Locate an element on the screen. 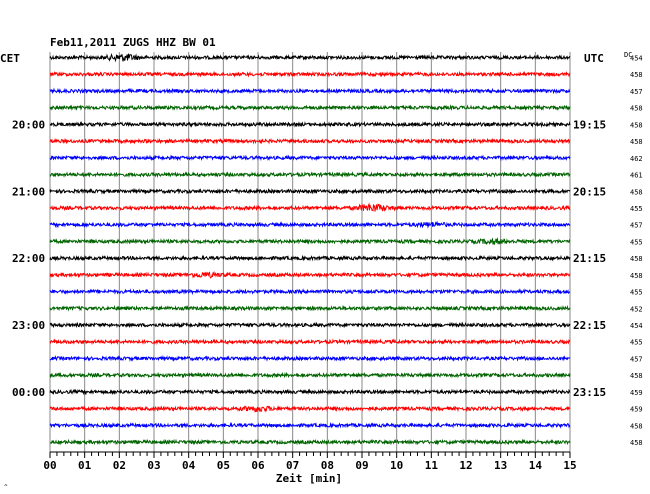  left-hour-label: 23:00 is located at coordinates (28, 325).